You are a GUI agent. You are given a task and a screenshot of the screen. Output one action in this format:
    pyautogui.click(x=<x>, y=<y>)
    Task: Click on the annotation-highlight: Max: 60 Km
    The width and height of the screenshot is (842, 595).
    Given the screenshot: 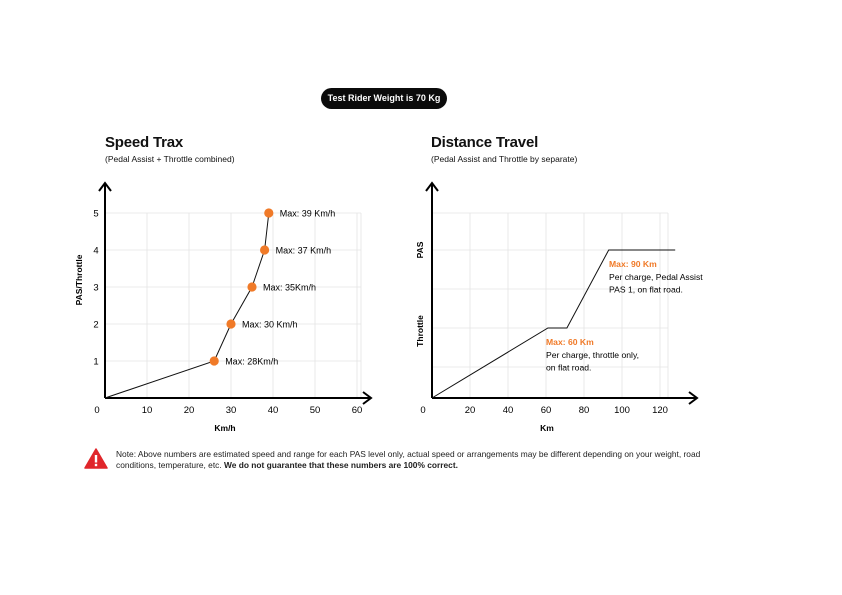 What is the action you would take?
    pyautogui.click(x=570, y=342)
    